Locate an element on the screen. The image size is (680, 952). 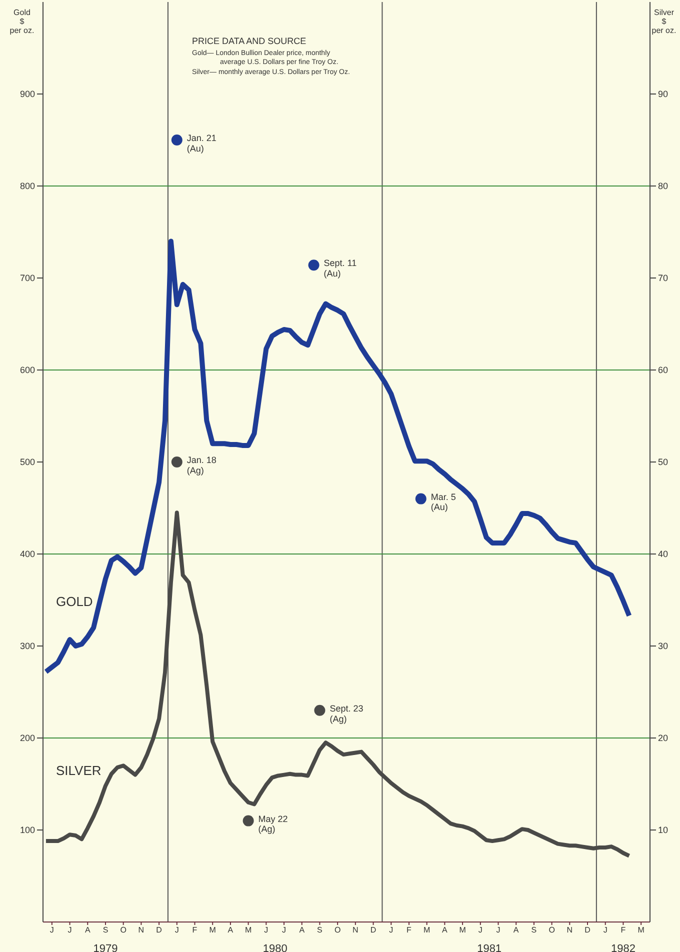
data-label: Sept. 23 (Ag) is located at coordinates (347, 713).